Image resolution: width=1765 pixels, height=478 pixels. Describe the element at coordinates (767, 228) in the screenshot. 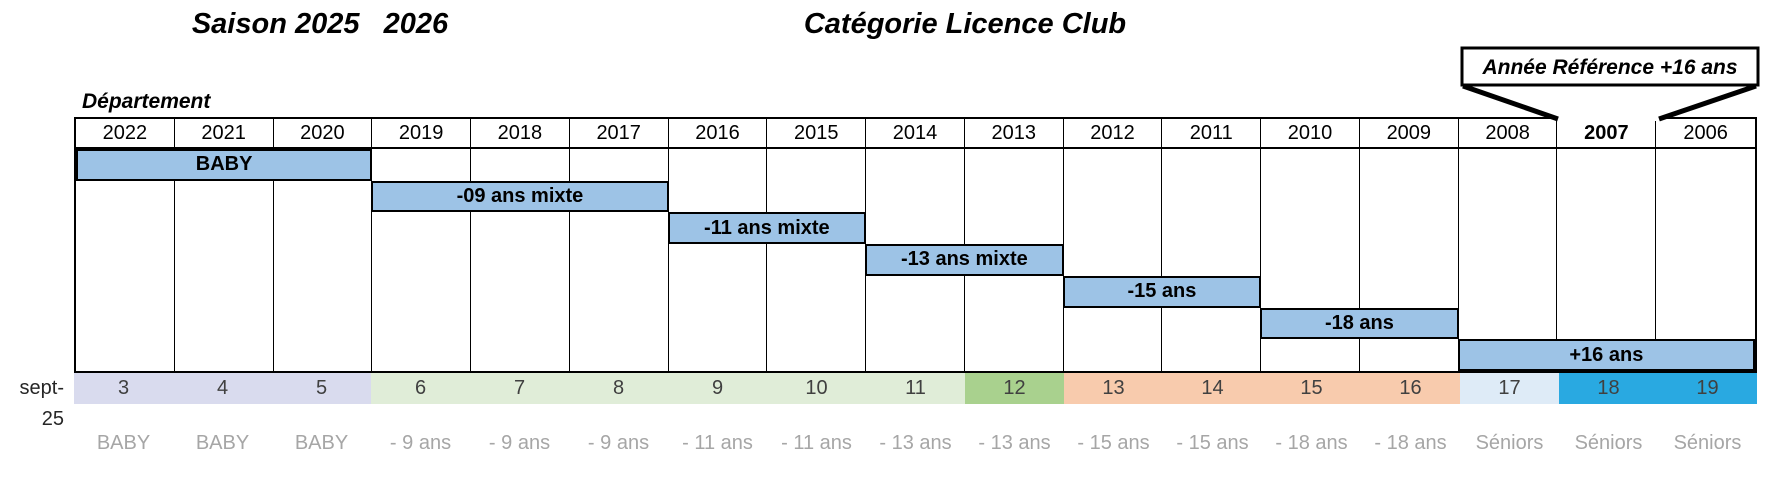

I see `category-band: -11 ans mixte` at that location.